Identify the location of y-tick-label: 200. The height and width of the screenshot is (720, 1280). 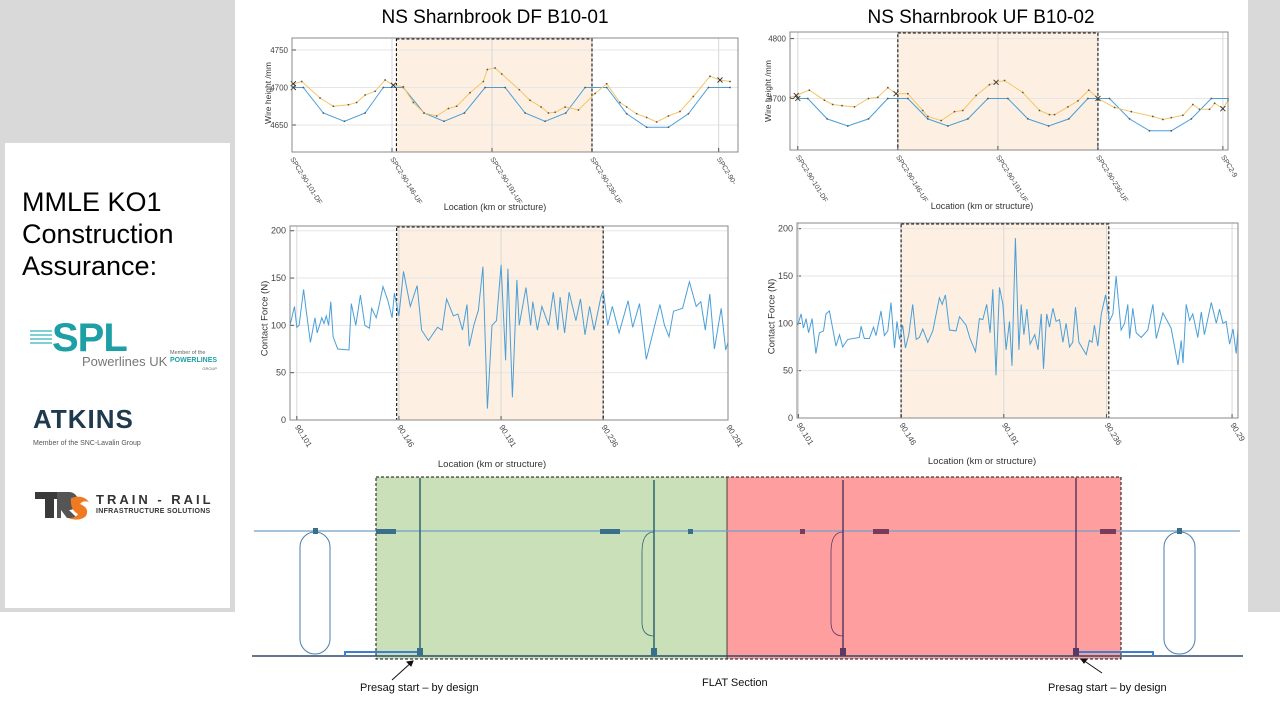
(785, 229).